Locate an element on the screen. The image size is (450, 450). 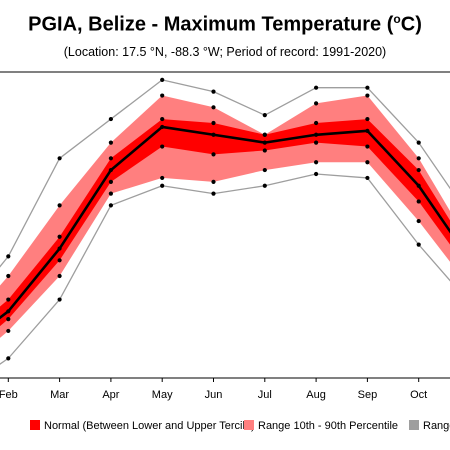
chart-title: PGIA, Belize - Maximum Temperature (oC) is located at coordinates (225, 24).